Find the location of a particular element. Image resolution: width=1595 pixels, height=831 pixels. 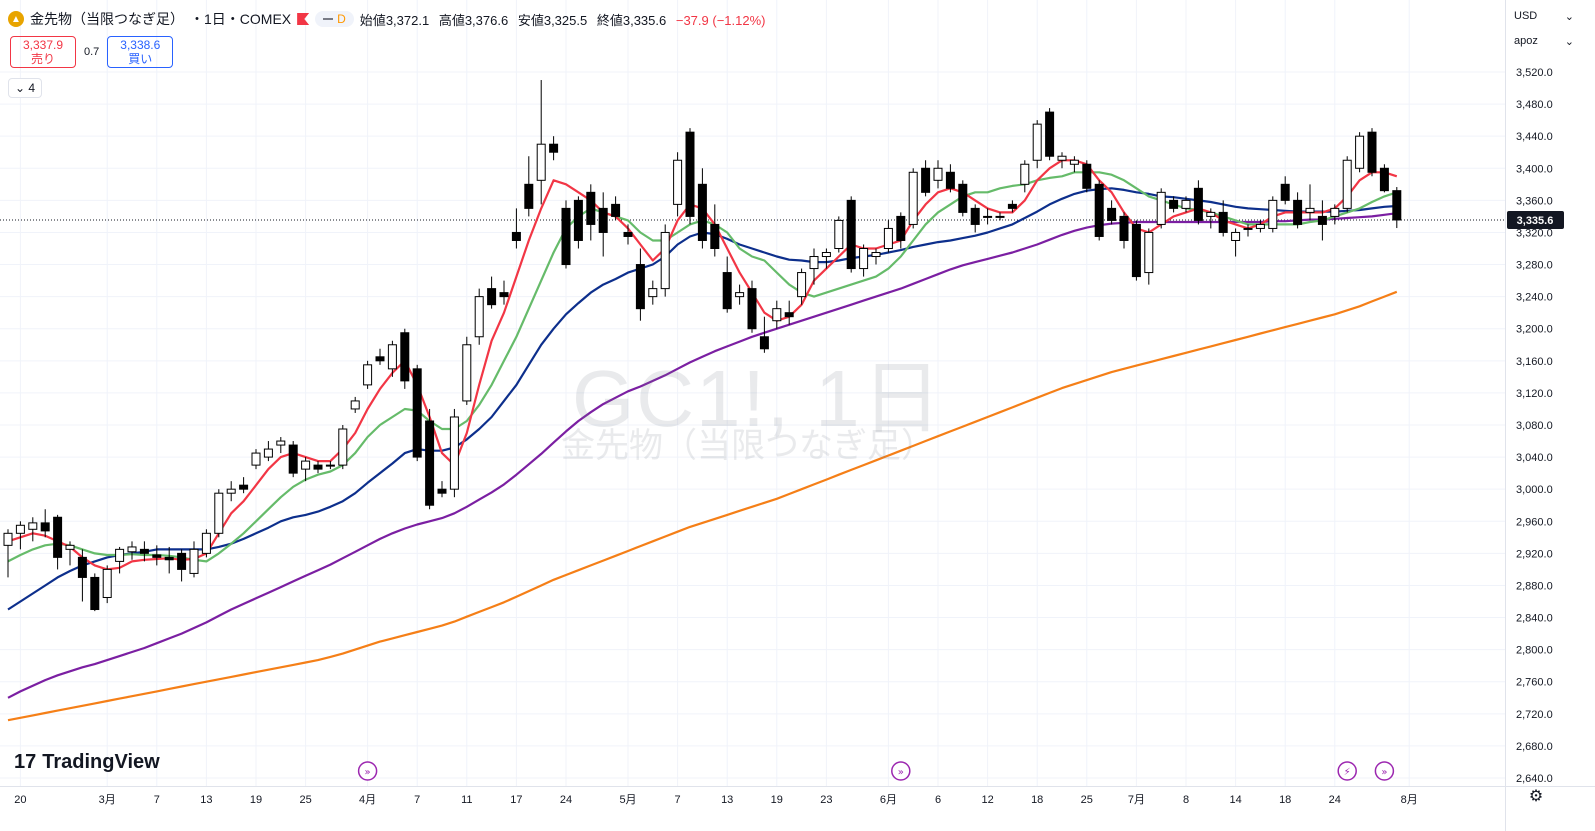

event-icon-circle is located at coordinates (367, 771).